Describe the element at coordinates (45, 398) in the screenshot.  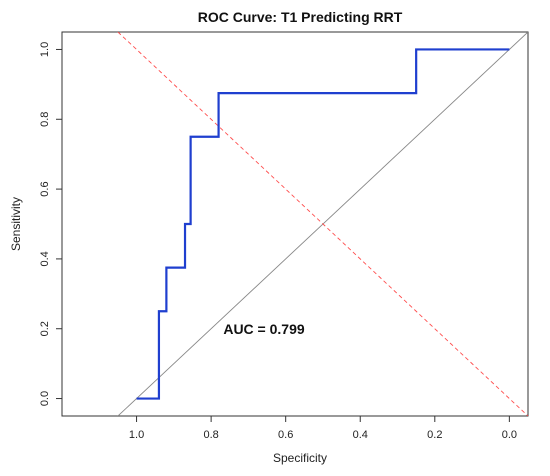
I see `y-tick-label: 0.0` at that location.